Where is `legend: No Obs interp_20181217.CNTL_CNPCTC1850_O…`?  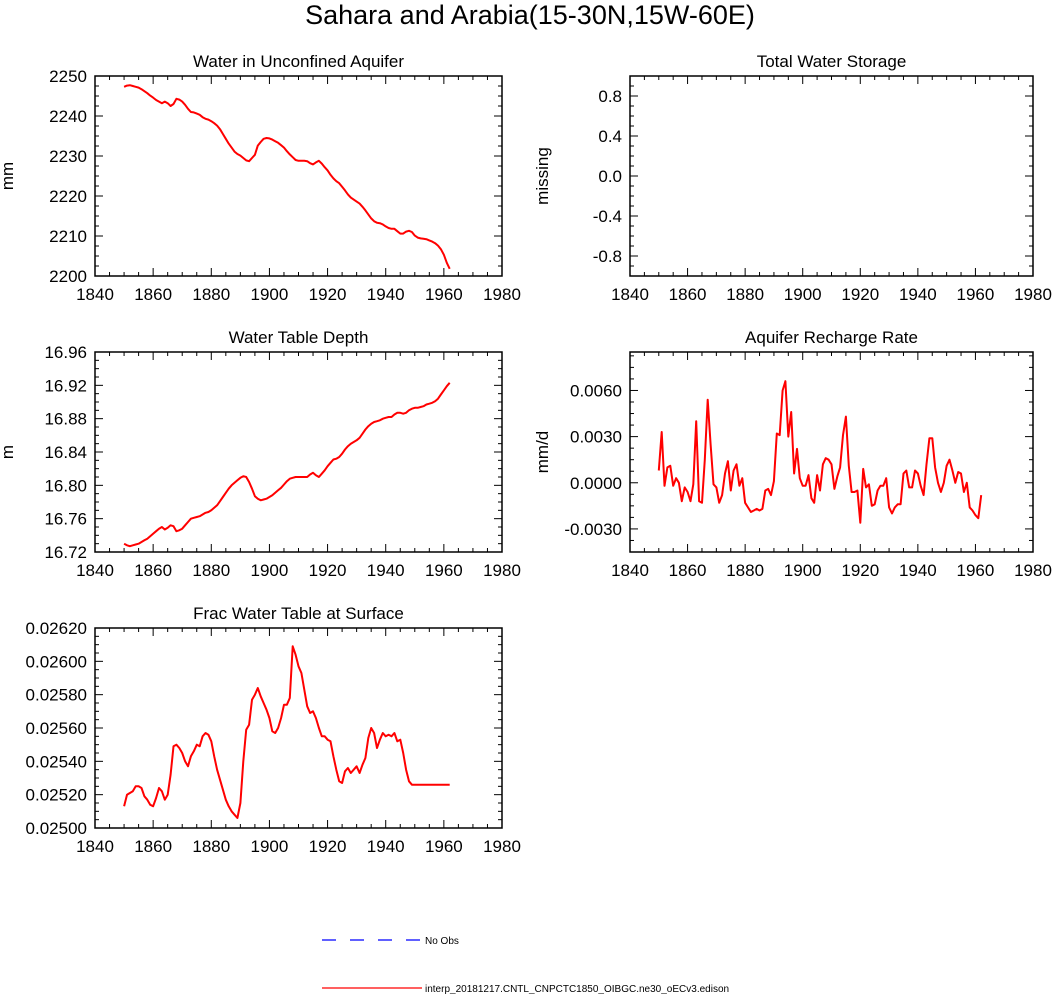 legend: No Obs interp_20181217.CNTL_CNPCTC1850_O… is located at coordinates (525, 965).